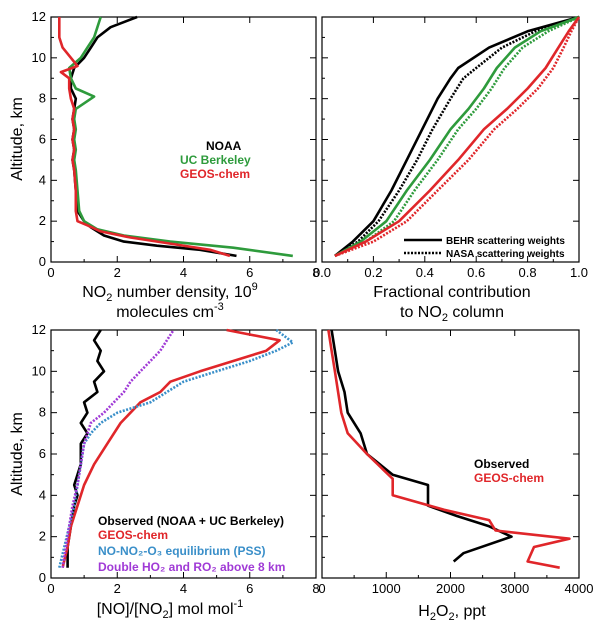 This screenshot has height=622, width=603. I want to click on legend-c-observed: Observed (NOAA + UC Berkeley), so click(191, 521).